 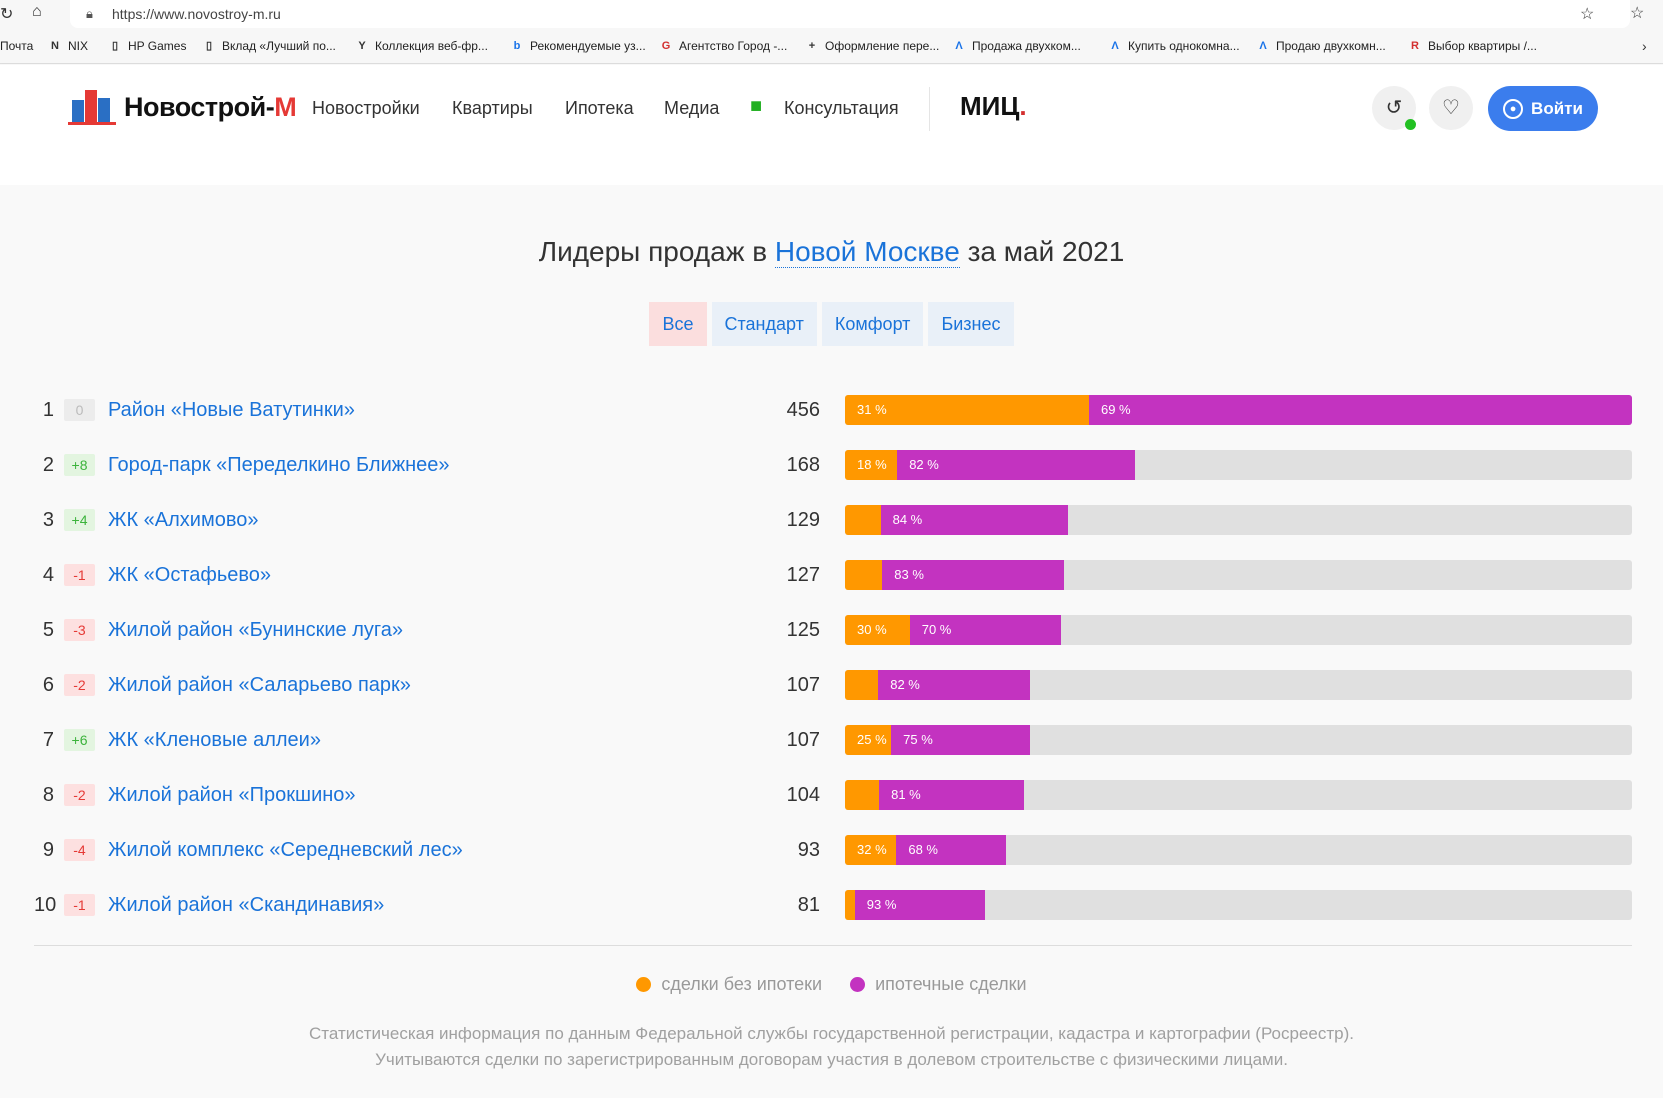 What do you see at coordinates (803, 740) in the screenshot?
I see `deal-count: 107` at bounding box center [803, 740].